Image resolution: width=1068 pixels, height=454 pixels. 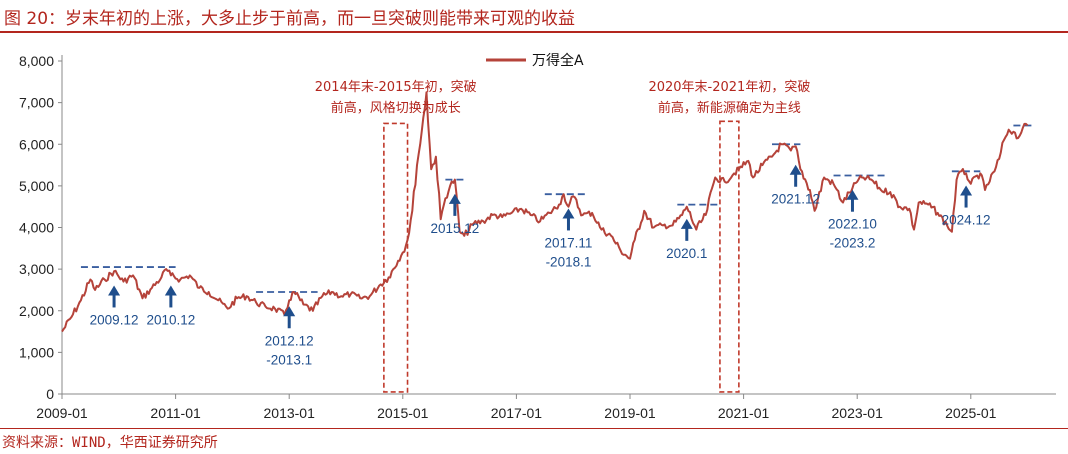 I want to click on x-tick-label: 2015-01, so click(x=403, y=413).